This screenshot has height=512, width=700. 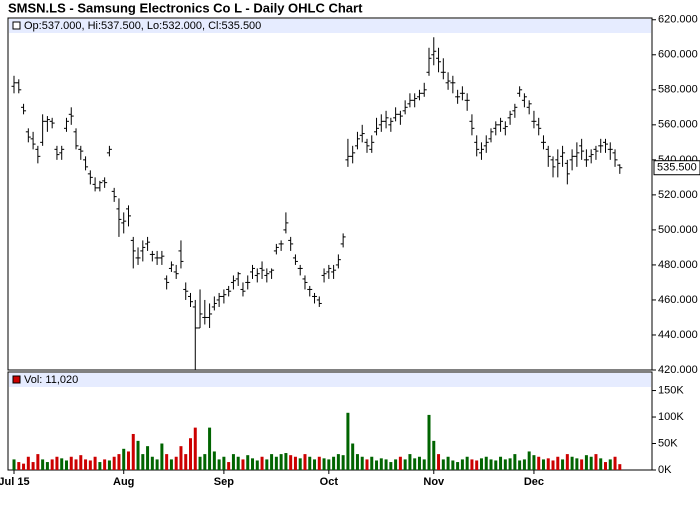 What do you see at coordinates (15, 482) in the screenshot?
I see `x-tick-label: Jul 15` at bounding box center [15, 482].